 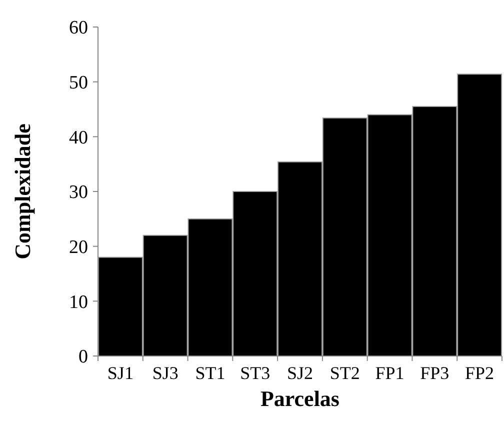 I want to click on x-tick-label: SJ3, so click(x=165, y=373).